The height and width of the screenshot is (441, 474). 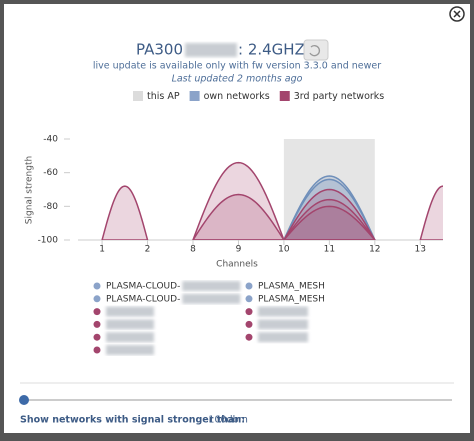 What do you see at coordinates (237, 265) in the screenshot?
I see `x-axis-label: Channels` at bounding box center [237, 265].